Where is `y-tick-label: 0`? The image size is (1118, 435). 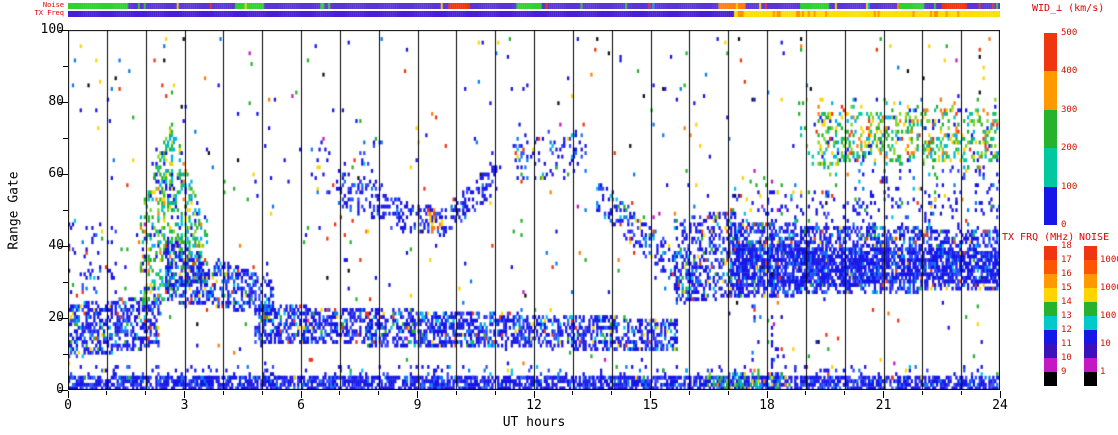
y-tick-label: 0 is located at coordinates (60, 389).